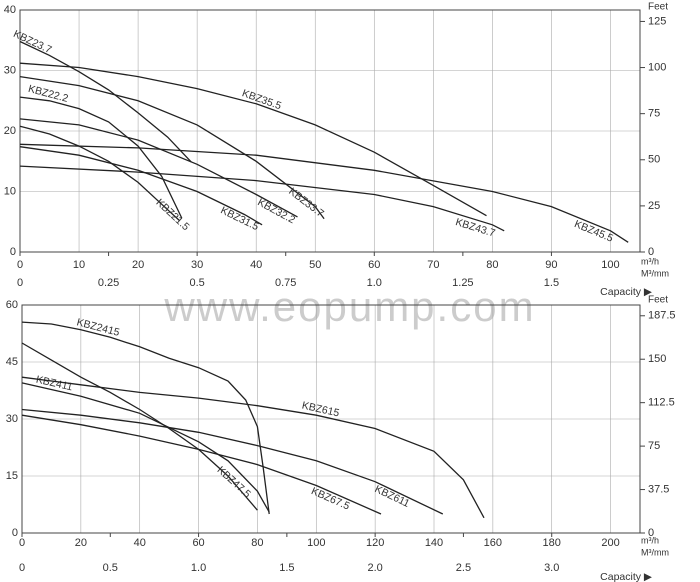 The height and width of the screenshot is (582, 700). I want to click on x-tick-label: 180, so click(552, 543).